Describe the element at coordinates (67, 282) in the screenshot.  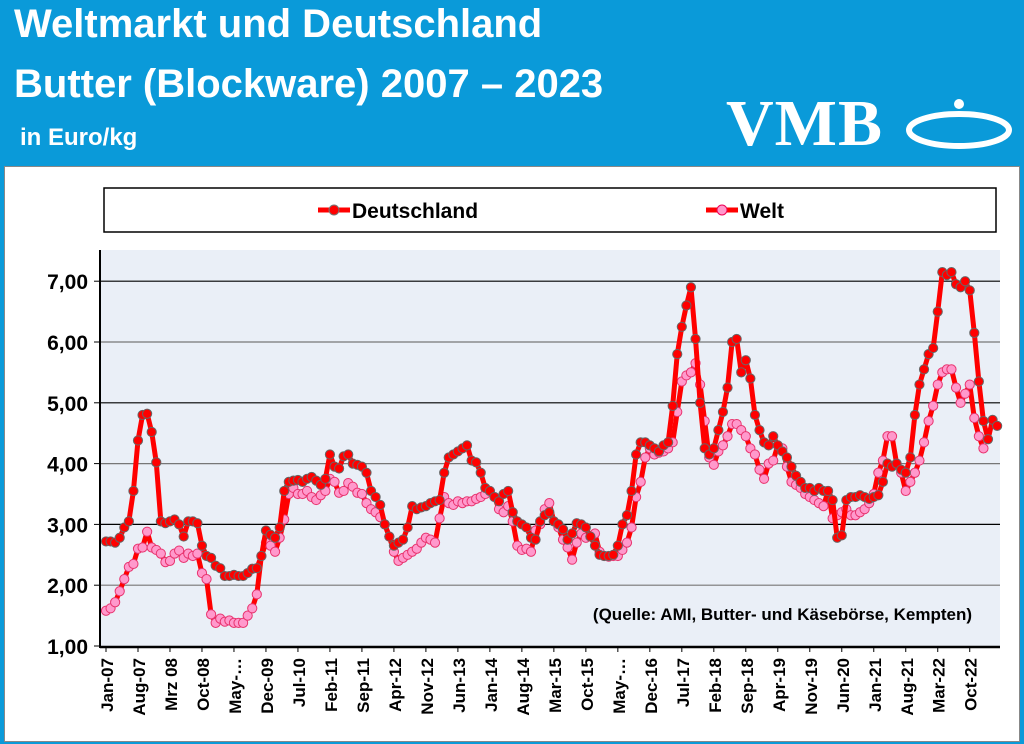
I see `y-tick-label: 7,00` at that location.